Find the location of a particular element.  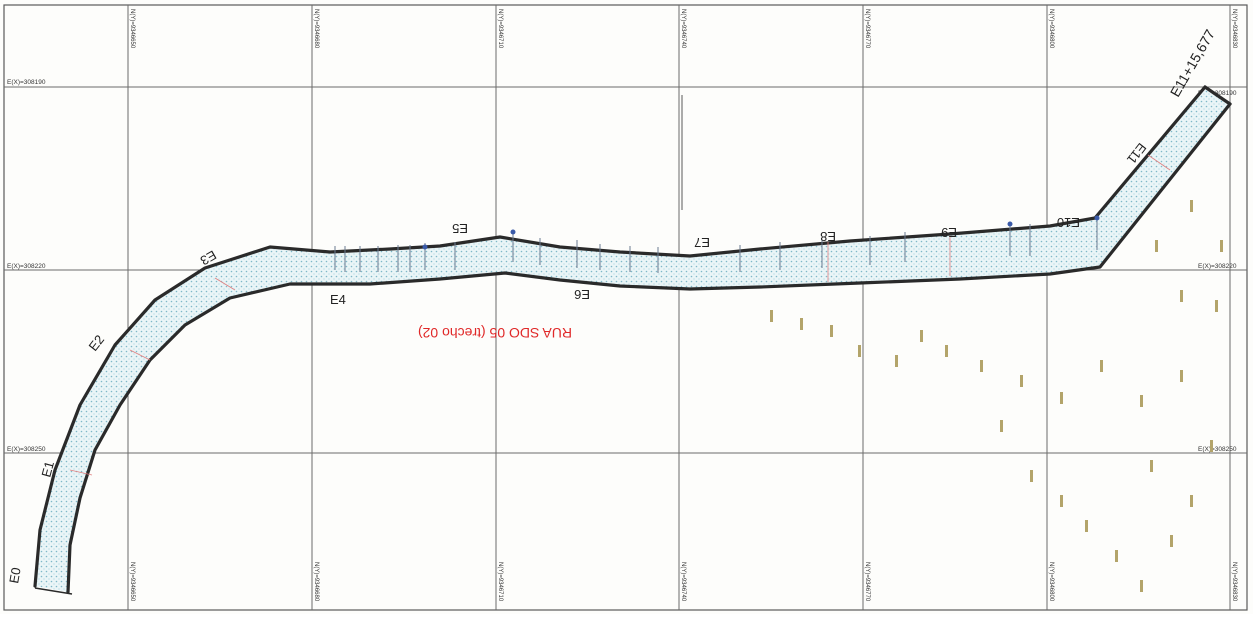

easting-label-left: E(X)=308220 is located at coordinates (26, 266).